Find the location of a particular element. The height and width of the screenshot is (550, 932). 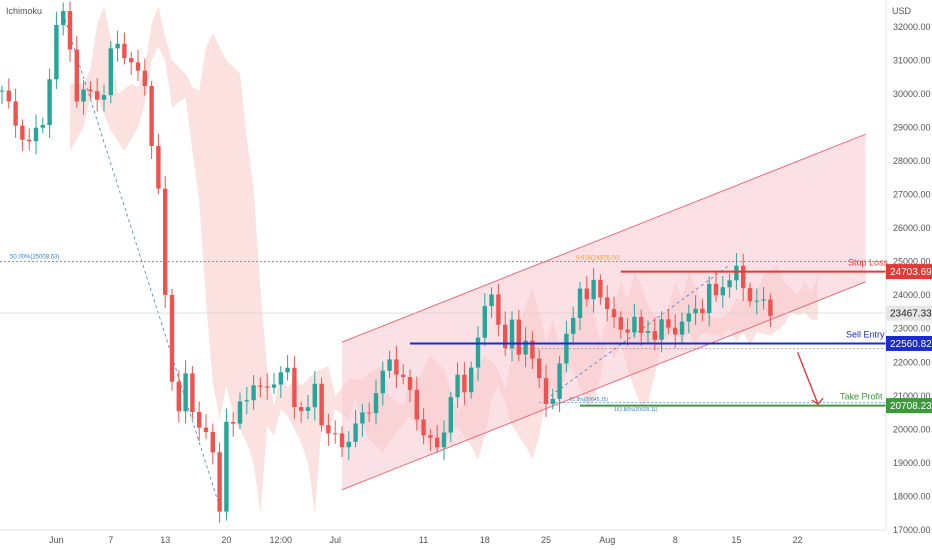

x-axis: Jun 7 13 20 12:00 Jul 11 18 25 Aug 8 15 22 is located at coordinates (425, 540).